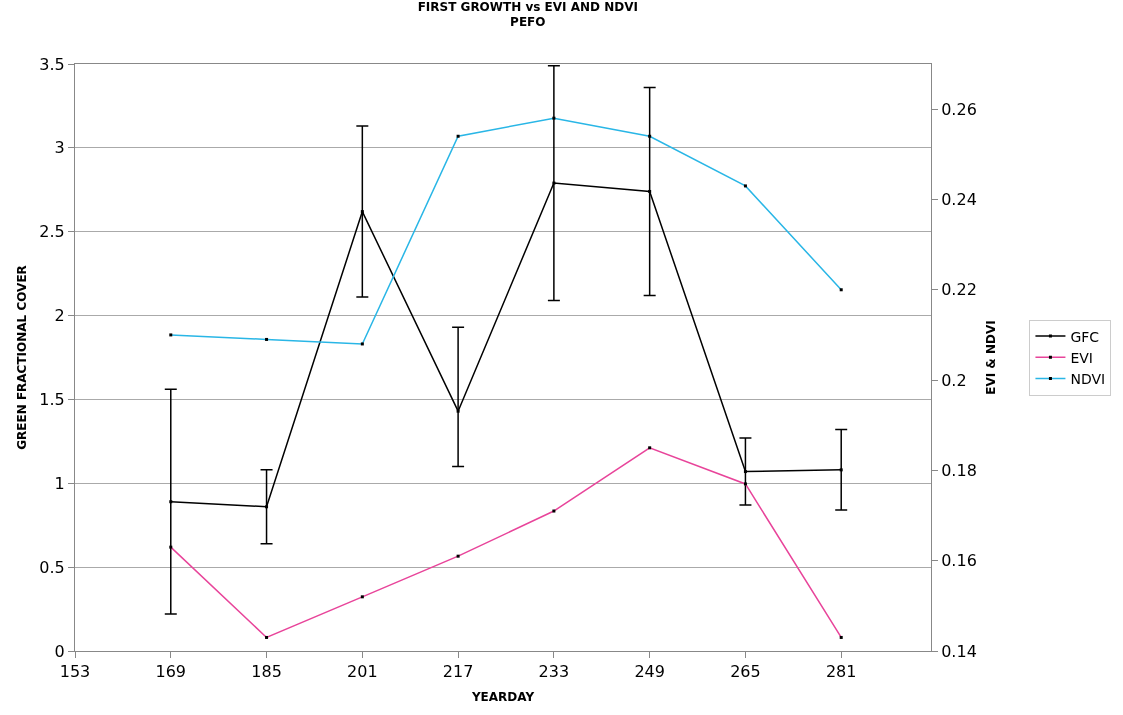  I want to click on y-tick-label: 0, so click(59, 651).